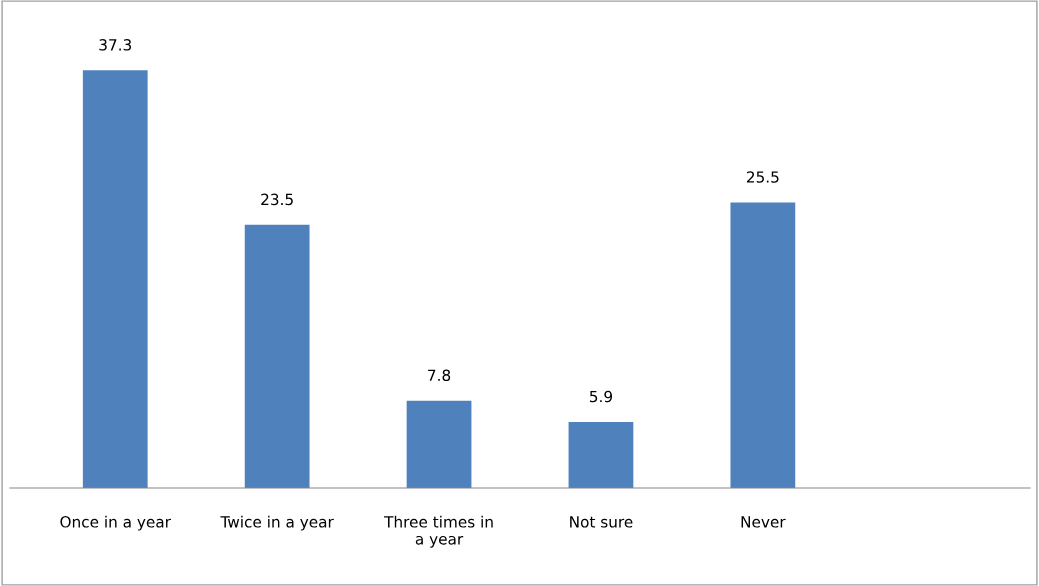  Describe the element at coordinates (762, 177) in the screenshot. I see `data-label: 25.5` at that location.